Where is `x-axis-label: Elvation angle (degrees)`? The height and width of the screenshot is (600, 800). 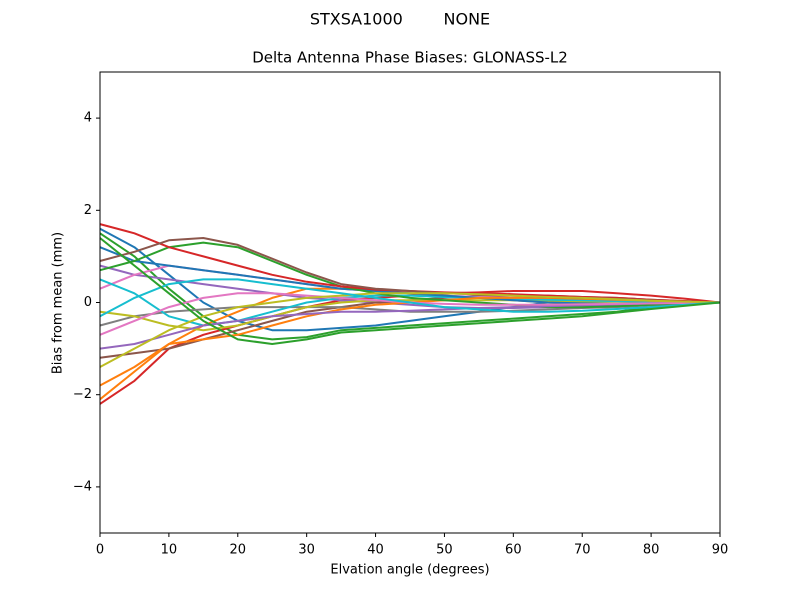
x-axis-label: Elvation angle (degrees) is located at coordinates (409, 570).